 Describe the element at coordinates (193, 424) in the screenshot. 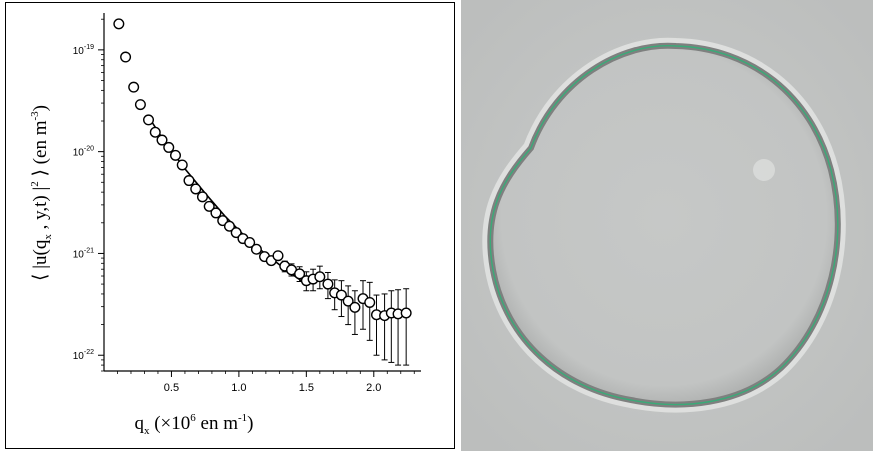

I see `x-axis-label: qx (×106 en m-1)` at that location.